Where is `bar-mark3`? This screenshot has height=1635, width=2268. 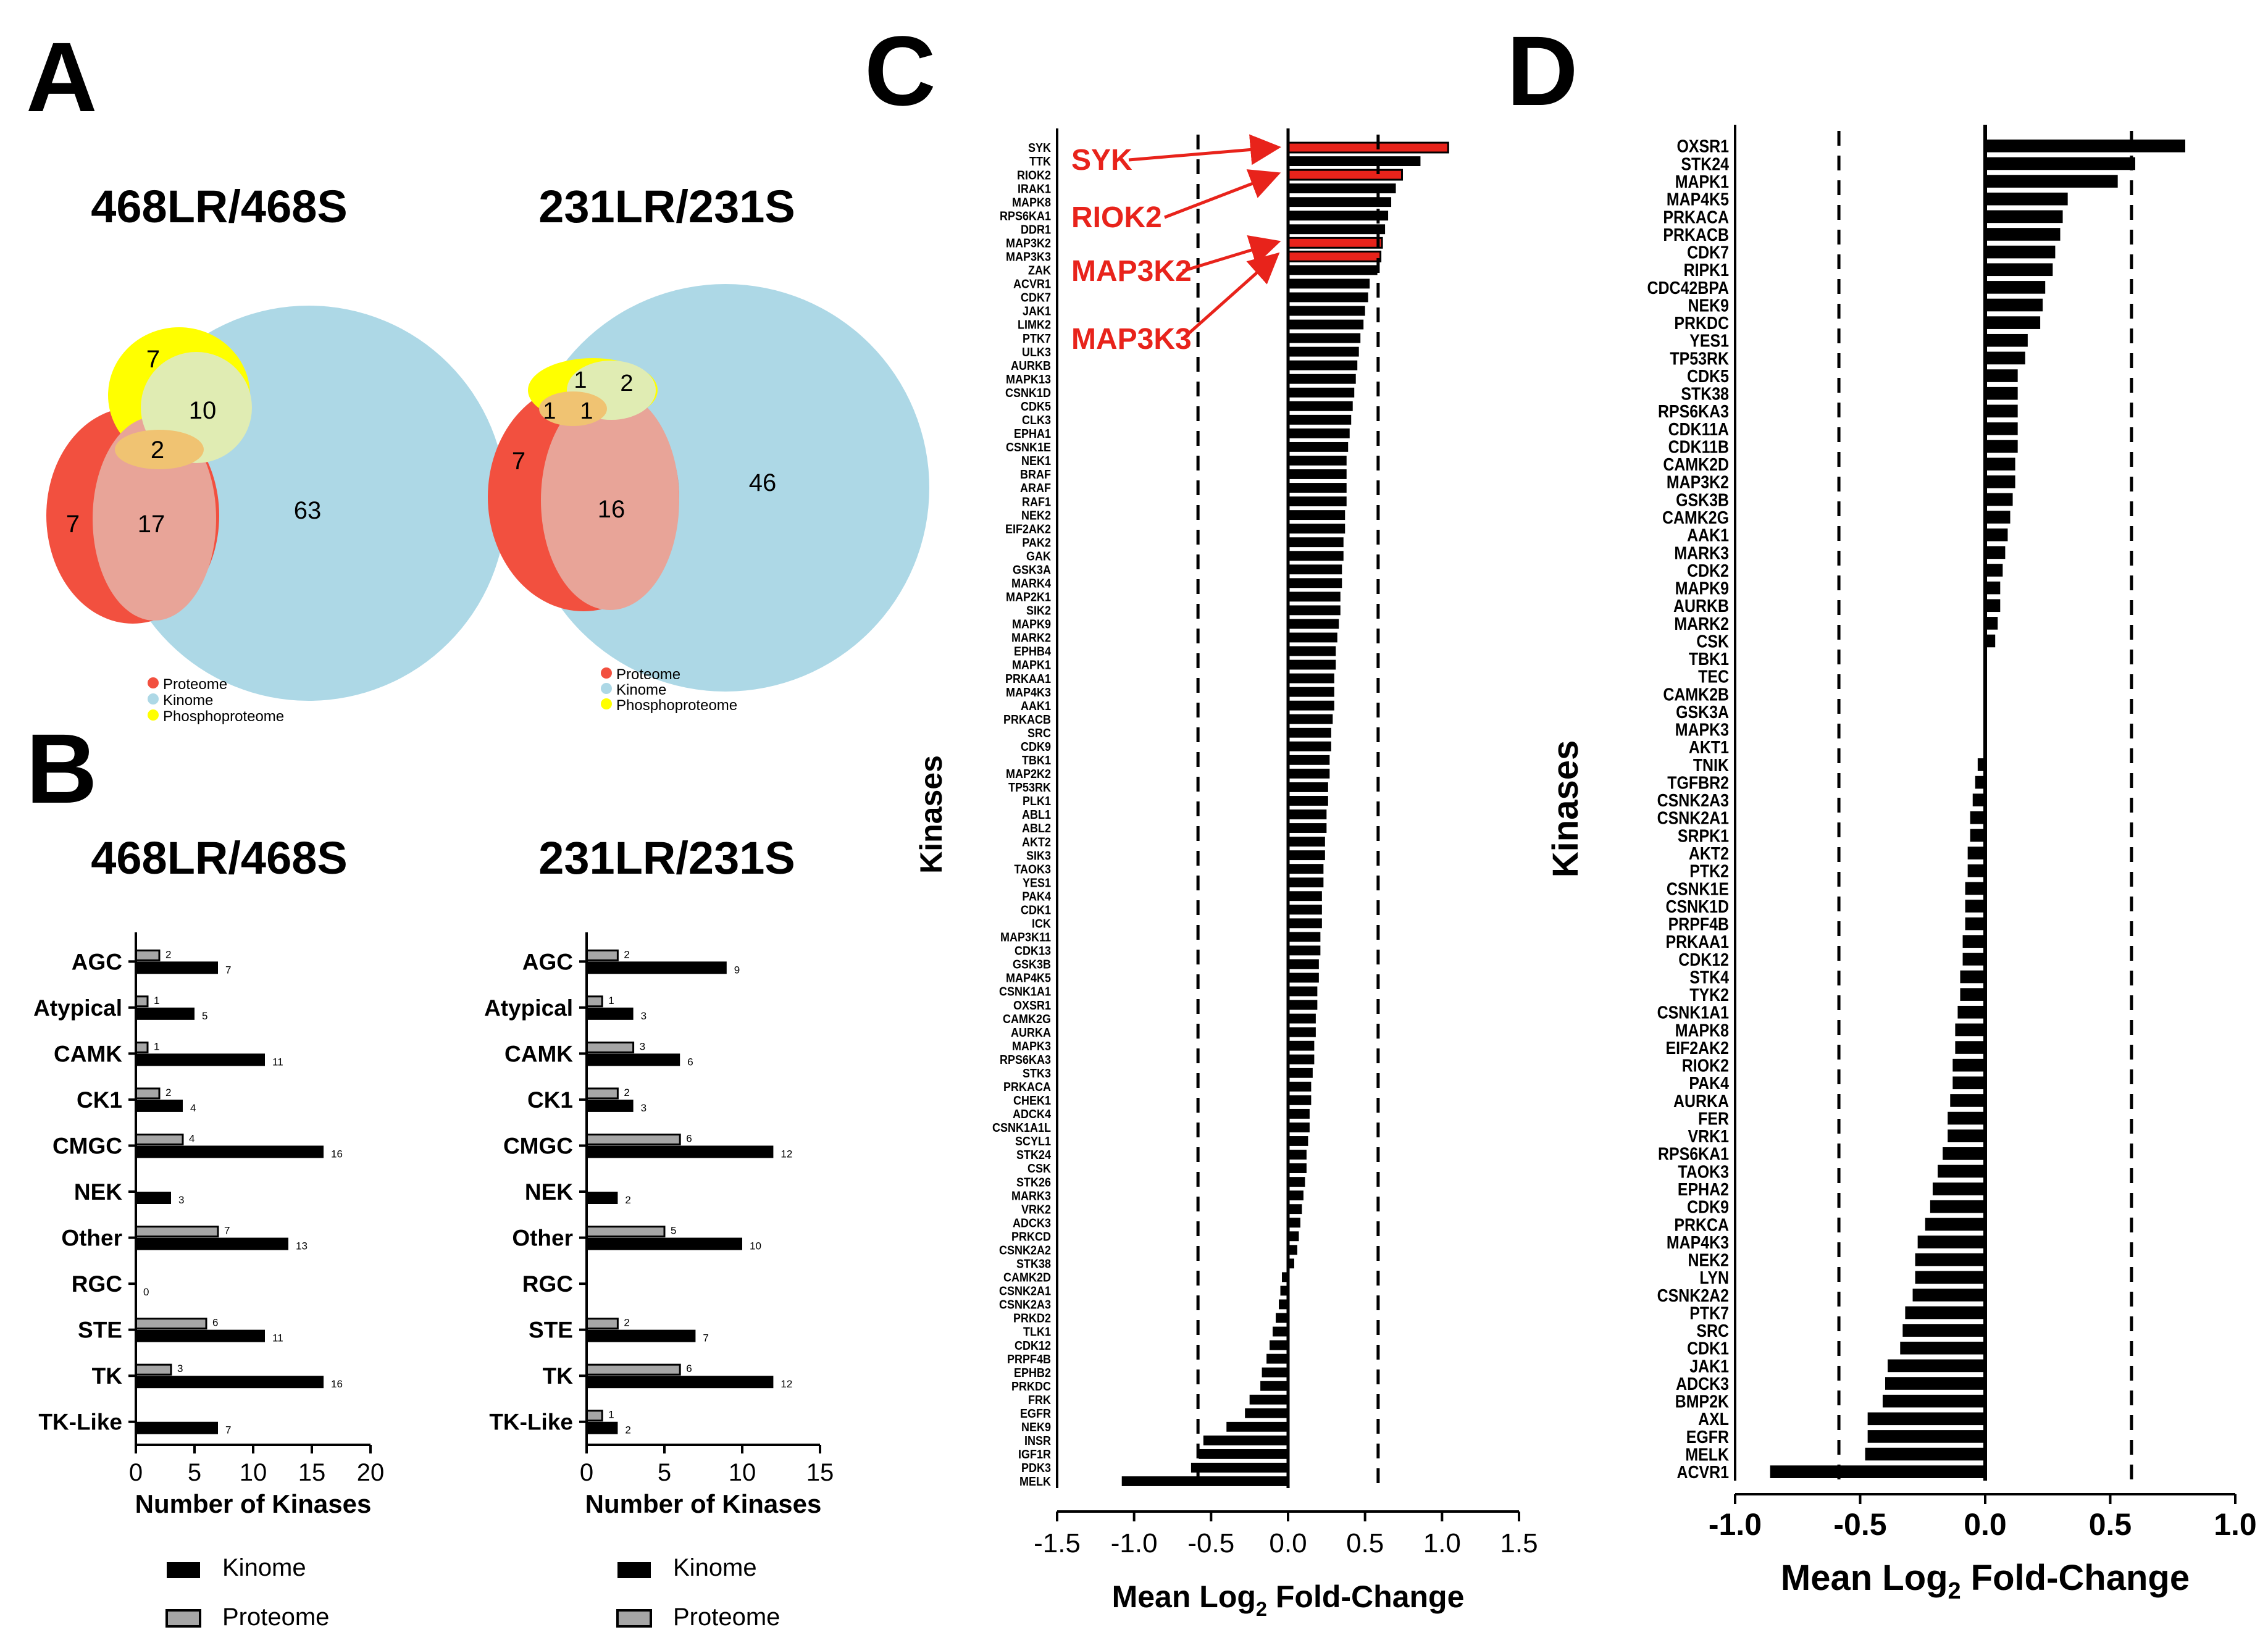 bar-mark3 is located at coordinates (1295, 1195).